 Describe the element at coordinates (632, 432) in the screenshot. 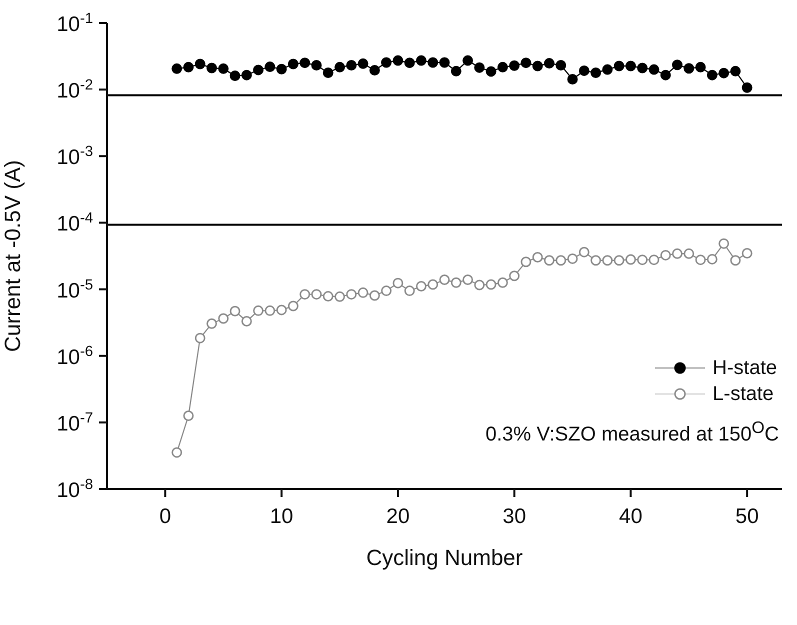

I see `annotation: 0.3% V:SZO measured at 150$^{O}$C` at that location.